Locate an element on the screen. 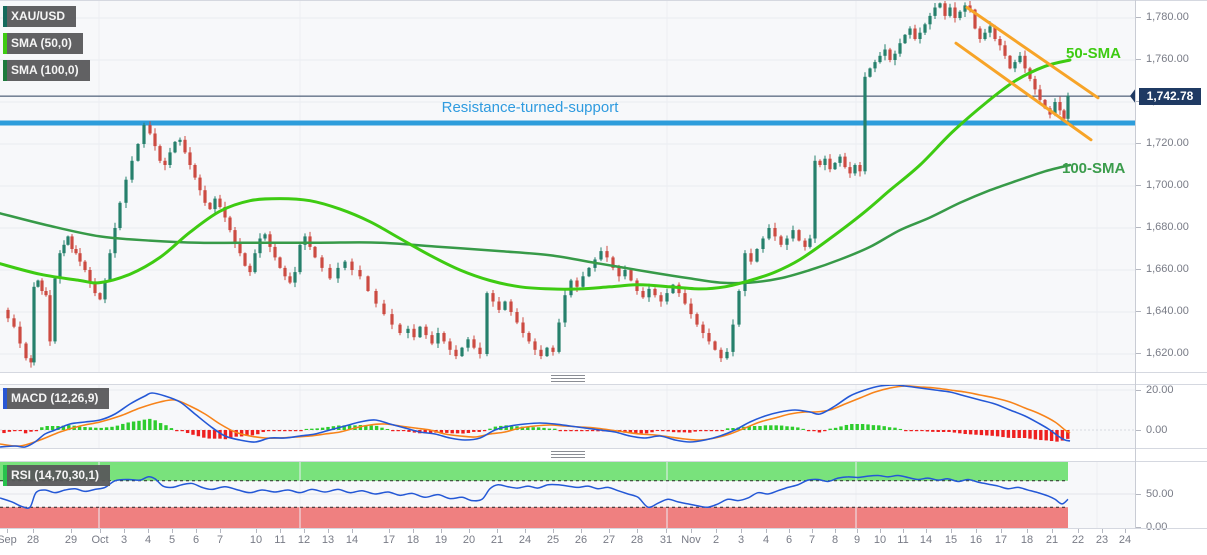  pane-divider-rsi is located at coordinates (567, 455).